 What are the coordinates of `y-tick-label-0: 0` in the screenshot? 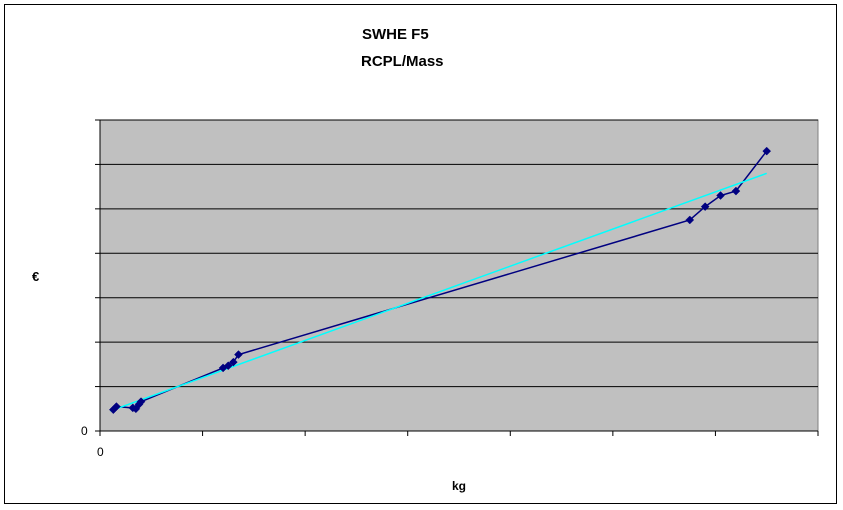 It's located at (84, 431).